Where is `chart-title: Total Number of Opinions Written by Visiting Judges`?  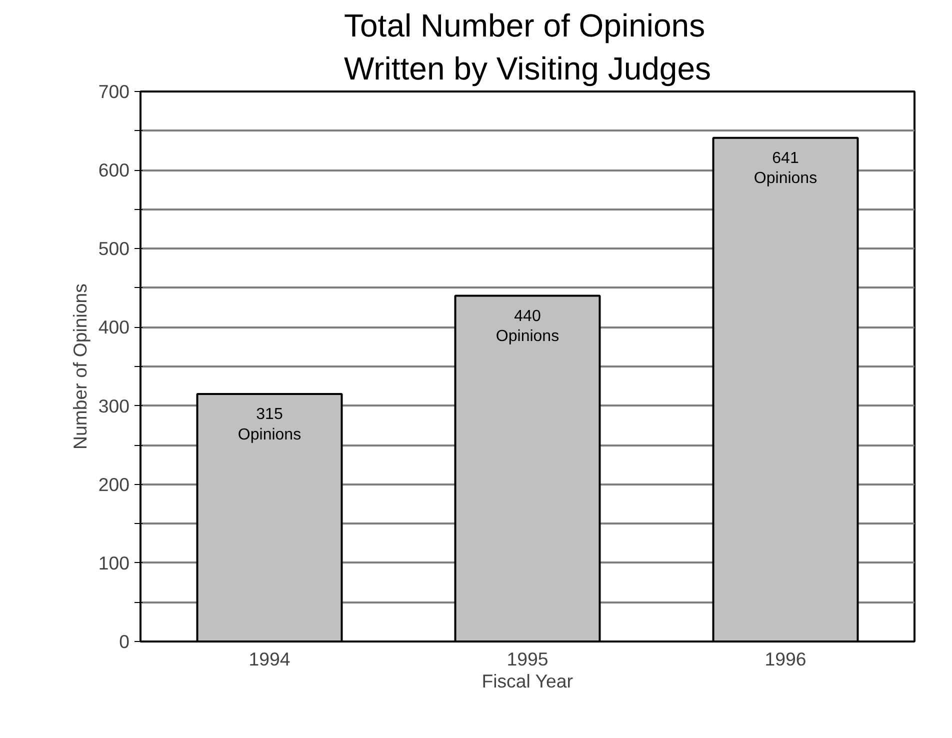 chart-title: Total Number of Opinions Written by Visiting Judges is located at coordinates (527, 46).